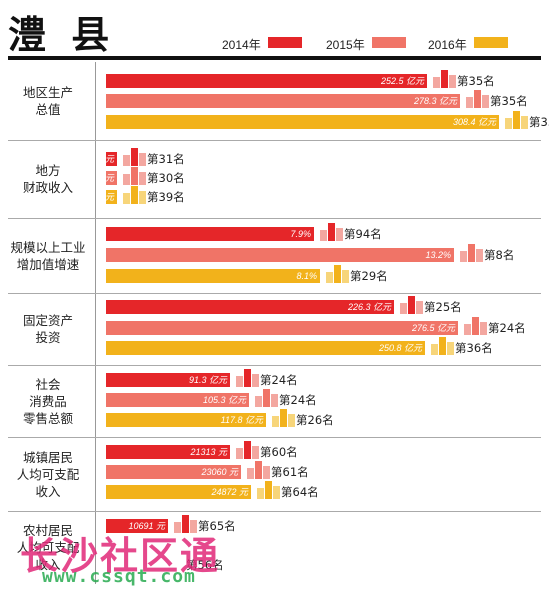 The height and width of the screenshot is (600, 549). What do you see at coordinates (285, 42) in the screenshot?
I see `legend-swatch` at bounding box center [285, 42].